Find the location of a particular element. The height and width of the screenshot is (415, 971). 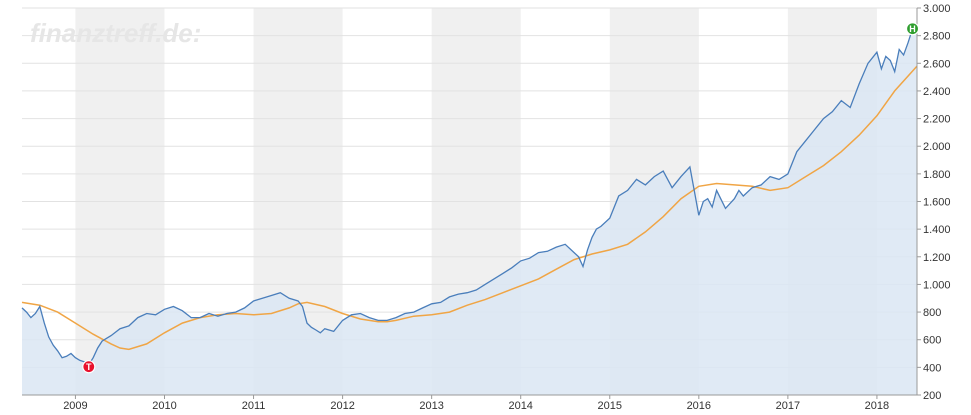

low-marker-label: T is located at coordinates (89, 367).